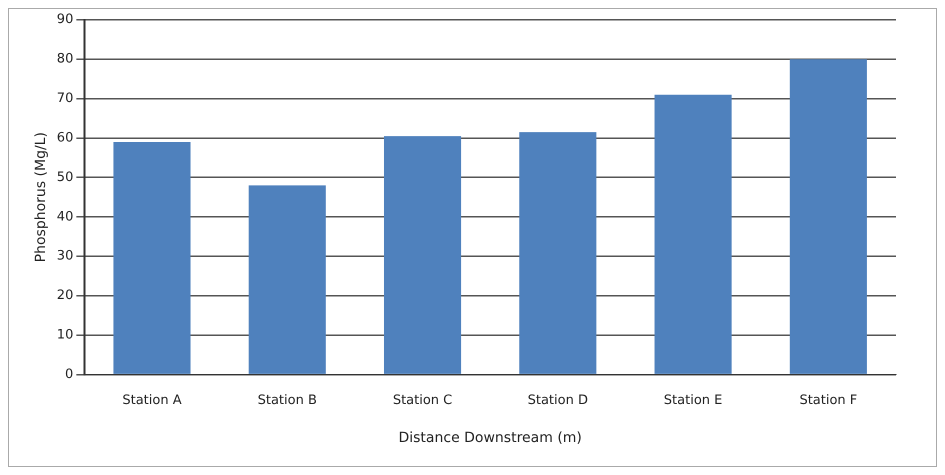 This screenshot has width=945, height=475. Describe the element at coordinates (693, 400) in the screenshot. I see `x-tick-label: Station E` at that location.